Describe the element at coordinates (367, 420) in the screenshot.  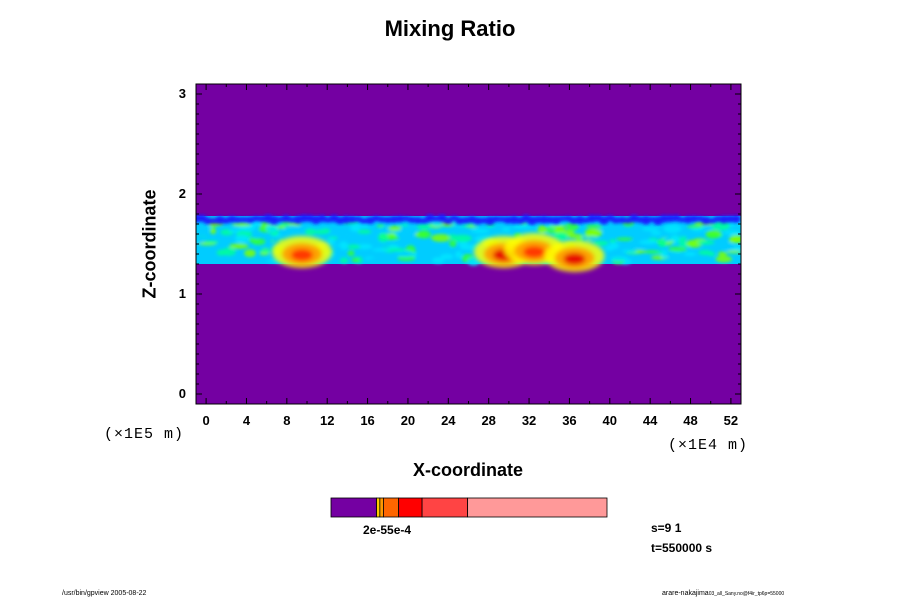
I see `x-tick-label: 16` at that location.